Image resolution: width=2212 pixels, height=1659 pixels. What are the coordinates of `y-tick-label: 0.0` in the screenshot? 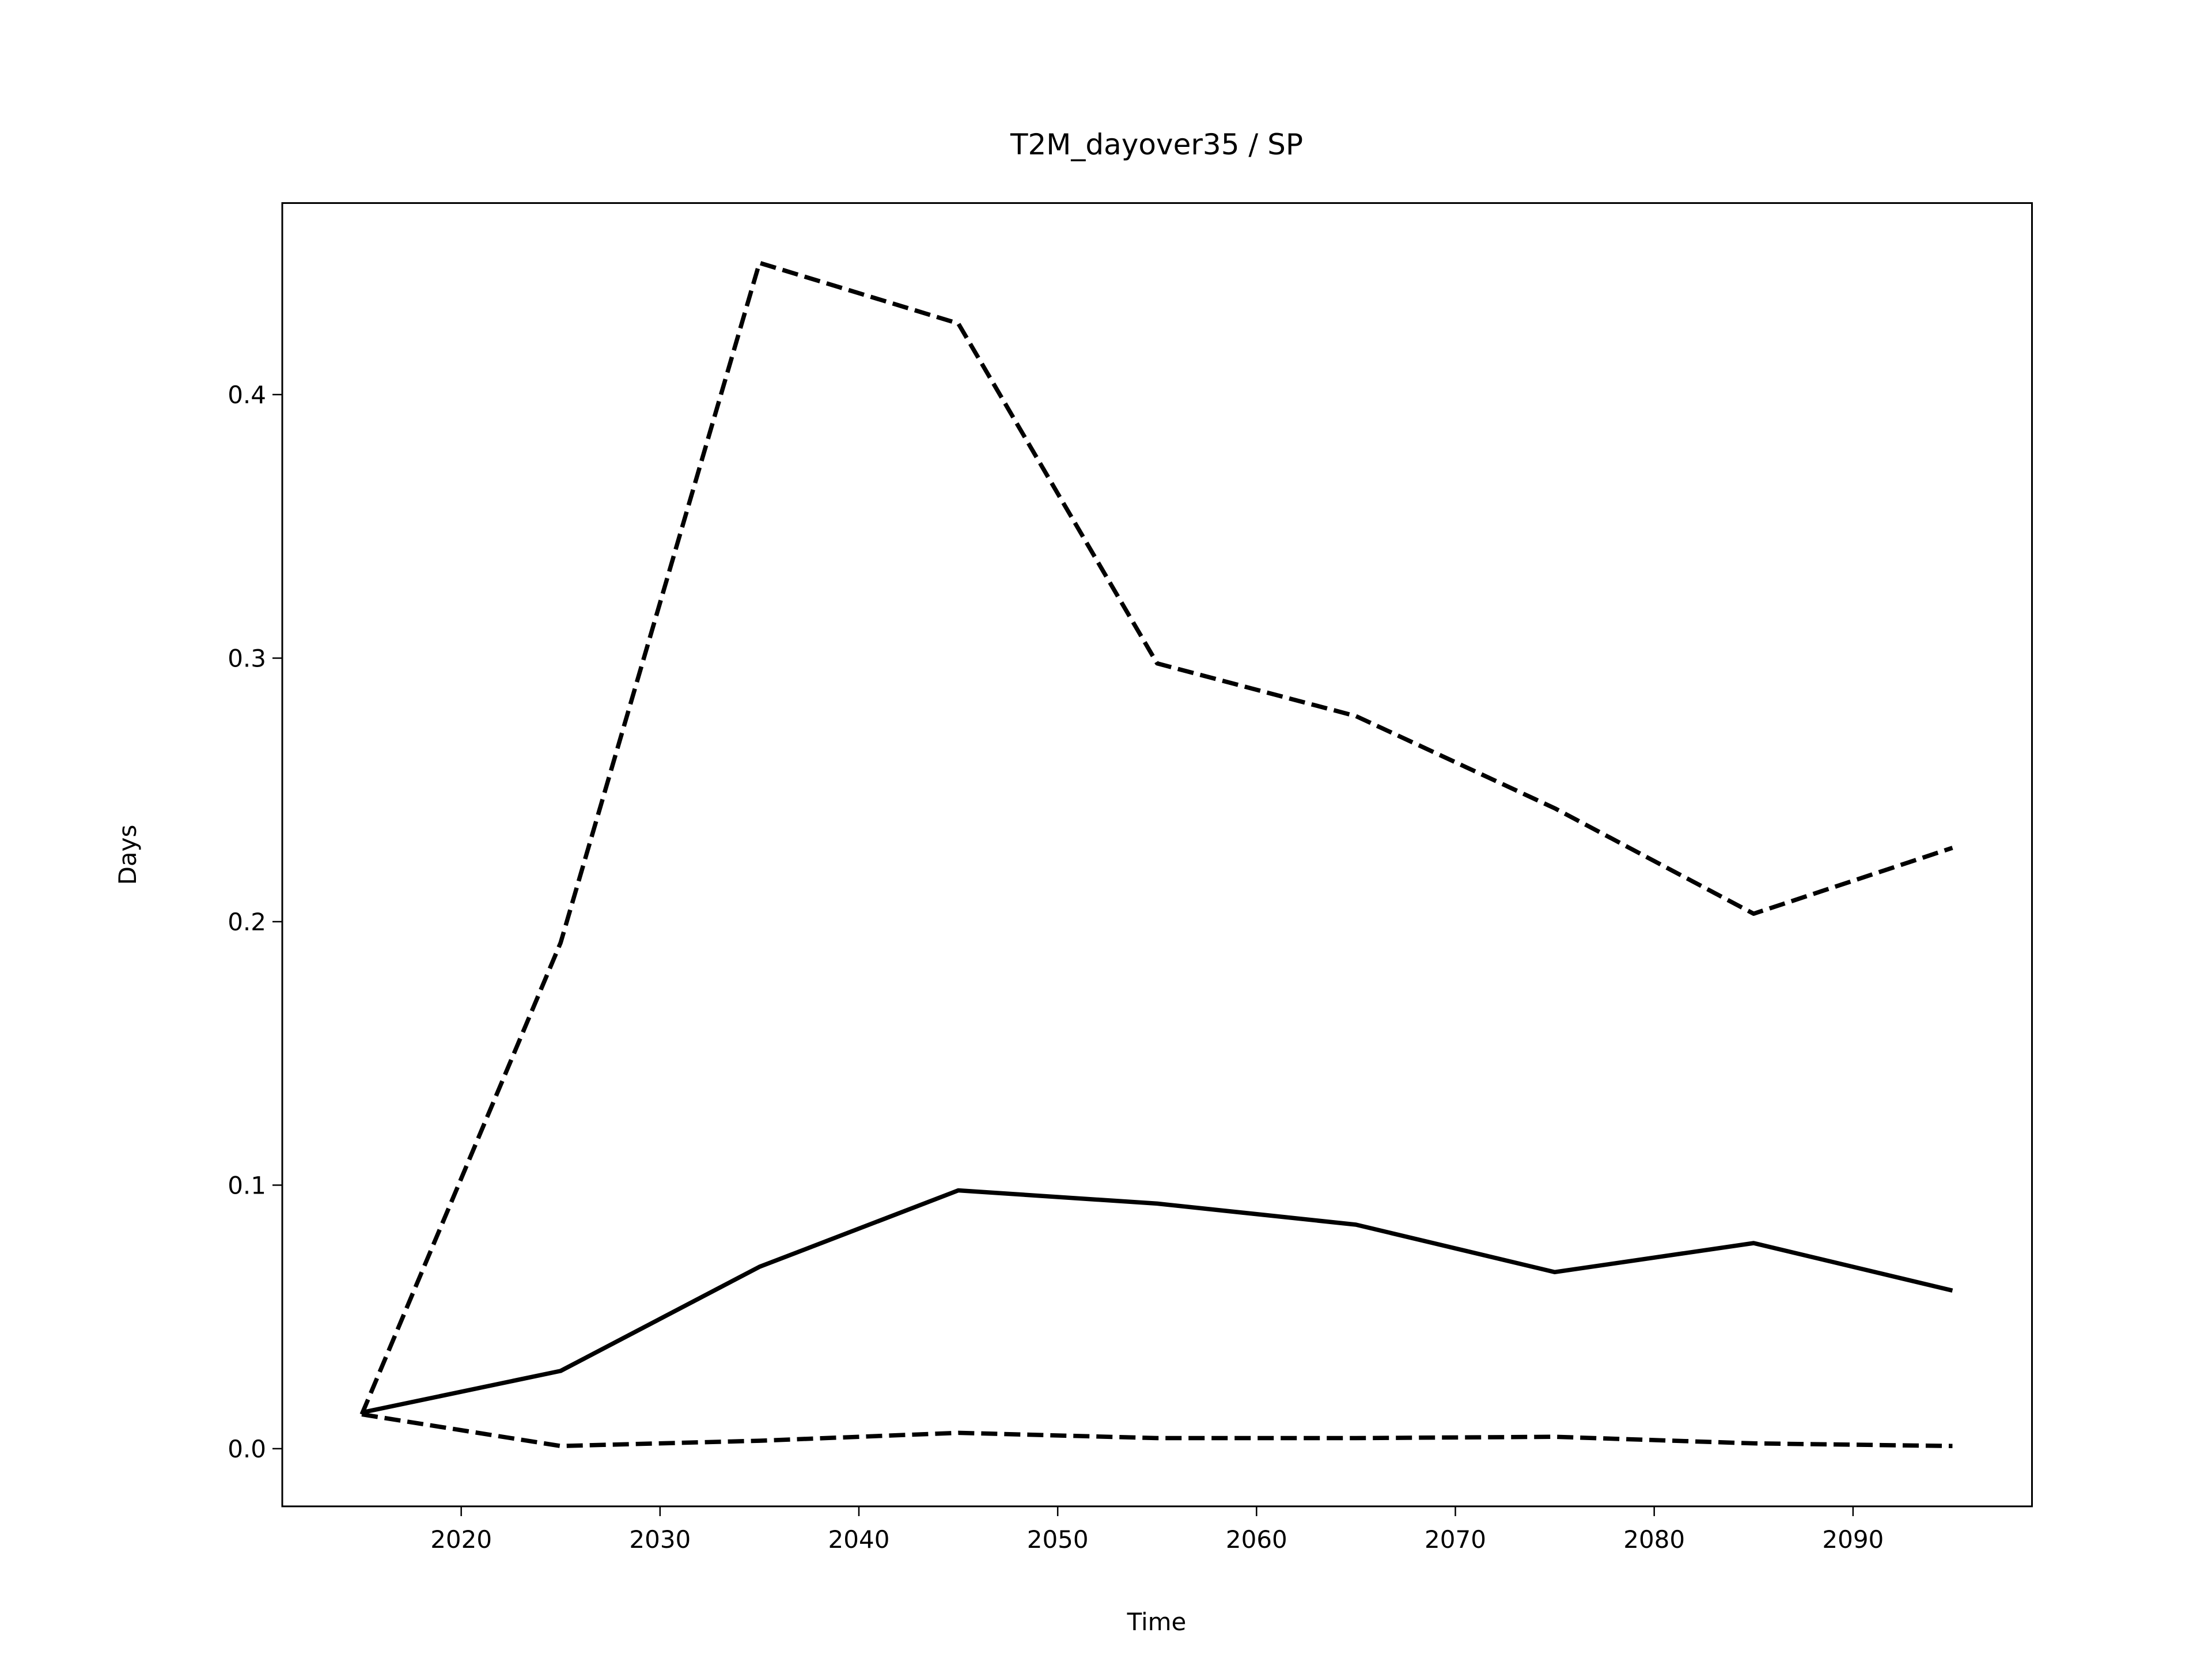 It's located at (247, 1449).